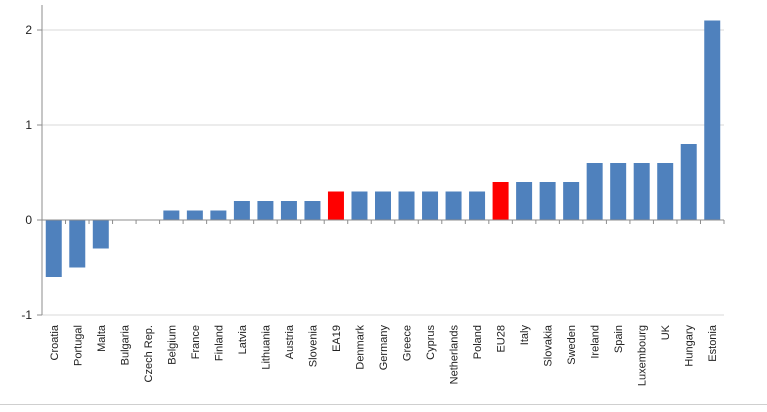  Describe the element at coordinates (572, 345) in the screenshot. I see `category-label: Sweden` at that location.